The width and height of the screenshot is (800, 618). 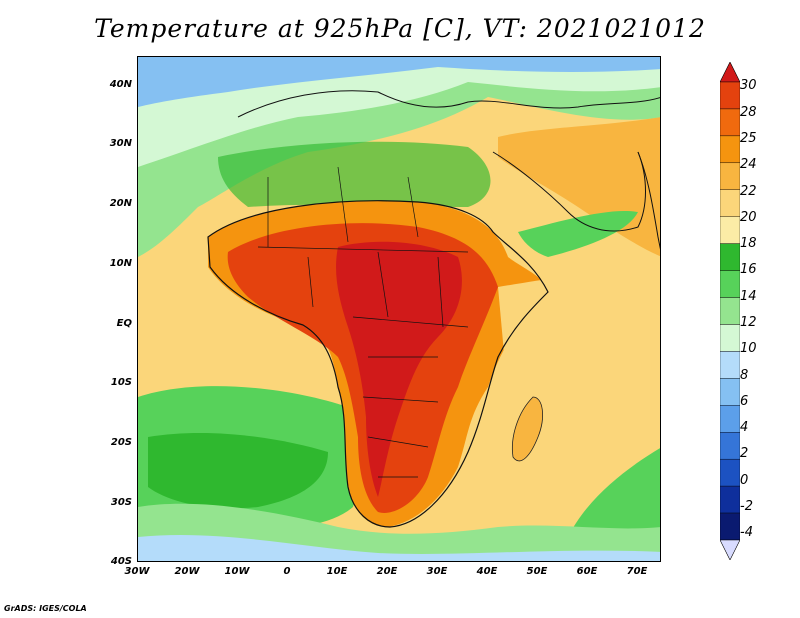 I want to click on lon-label-10e: 10E, so click(x=337, y=571).